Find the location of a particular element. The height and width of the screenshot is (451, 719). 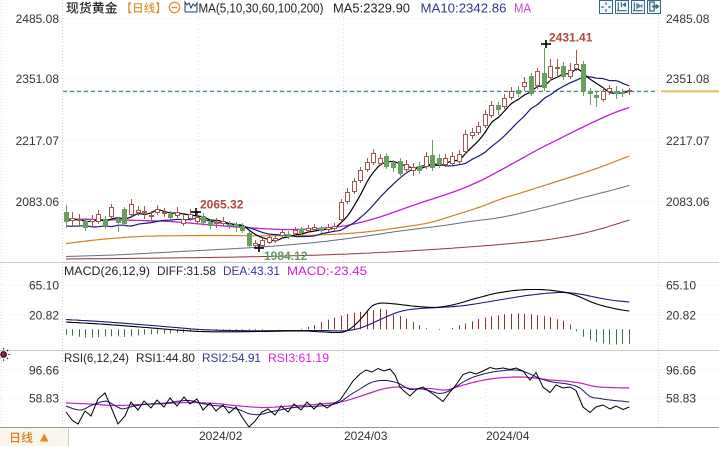

svg-text: MA10:2342.86 is located at coordinates (464, 8).